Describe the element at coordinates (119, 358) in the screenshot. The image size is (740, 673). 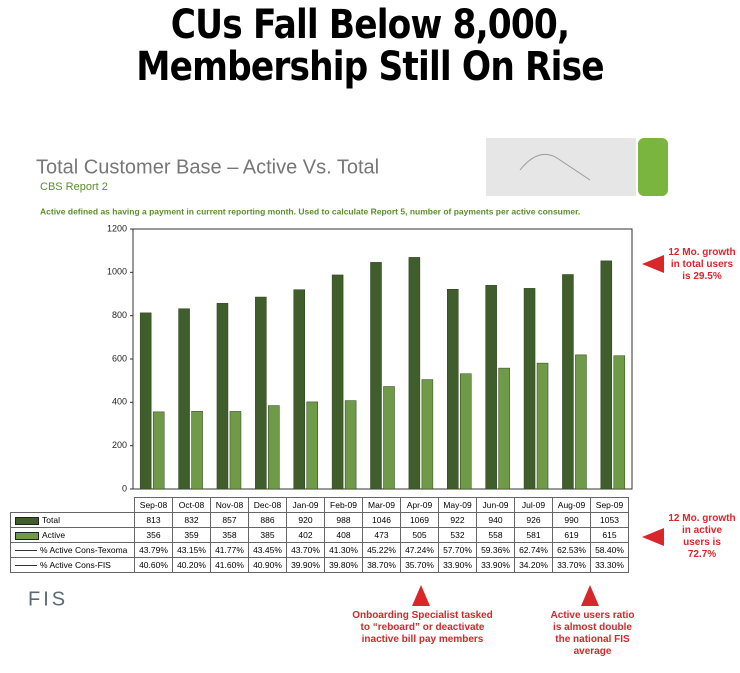
I see `y-tick-label: 600` at that location.